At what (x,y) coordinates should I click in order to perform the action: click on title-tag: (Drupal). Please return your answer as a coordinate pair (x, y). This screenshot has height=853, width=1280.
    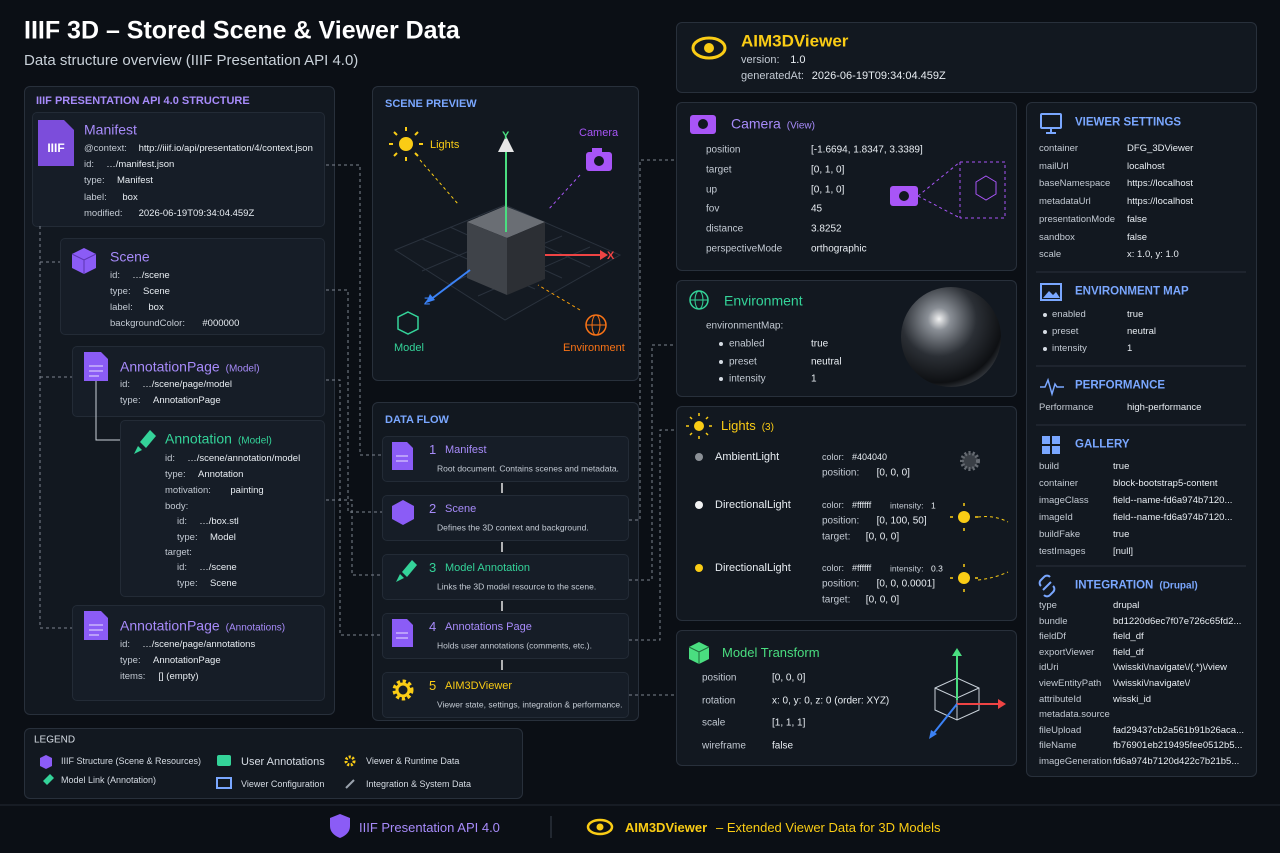
    Looking at the image, I should click on (1178, 586).